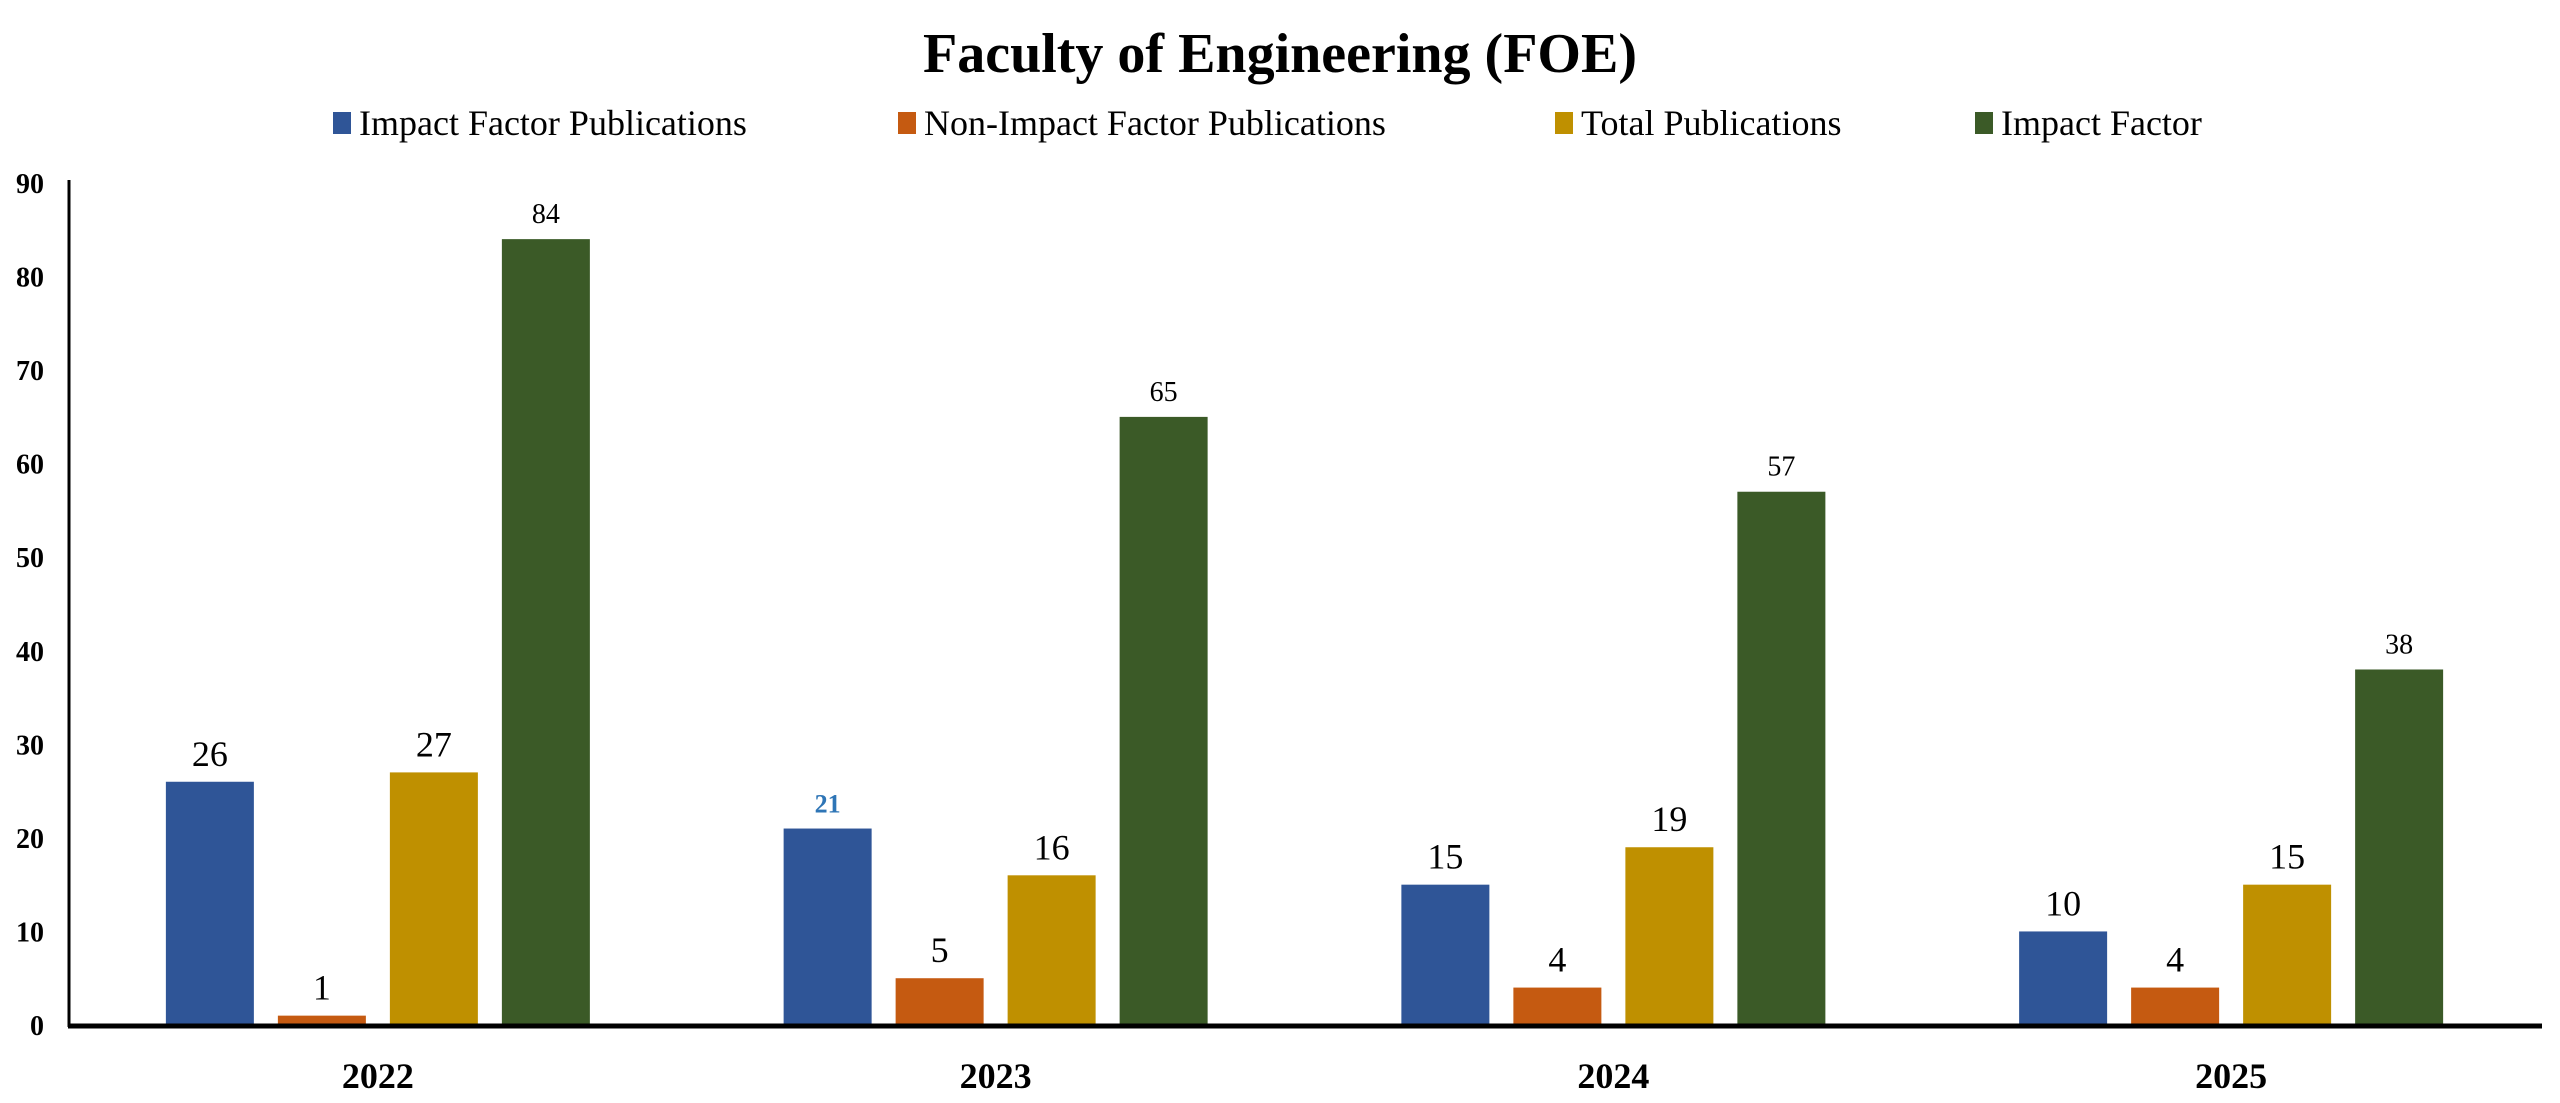  What do you see at coordinates (940, 950) in the screenshot?
I see `data-label: 5` at bounding box center [940, 950].